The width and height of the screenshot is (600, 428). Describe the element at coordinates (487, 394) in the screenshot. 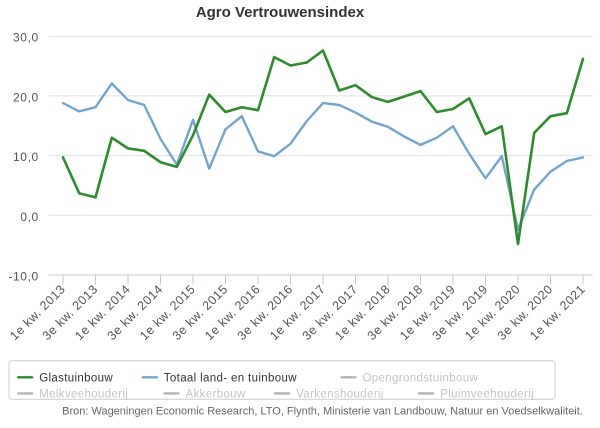

I see `svg-text: Pluimveehouderij` at that location.